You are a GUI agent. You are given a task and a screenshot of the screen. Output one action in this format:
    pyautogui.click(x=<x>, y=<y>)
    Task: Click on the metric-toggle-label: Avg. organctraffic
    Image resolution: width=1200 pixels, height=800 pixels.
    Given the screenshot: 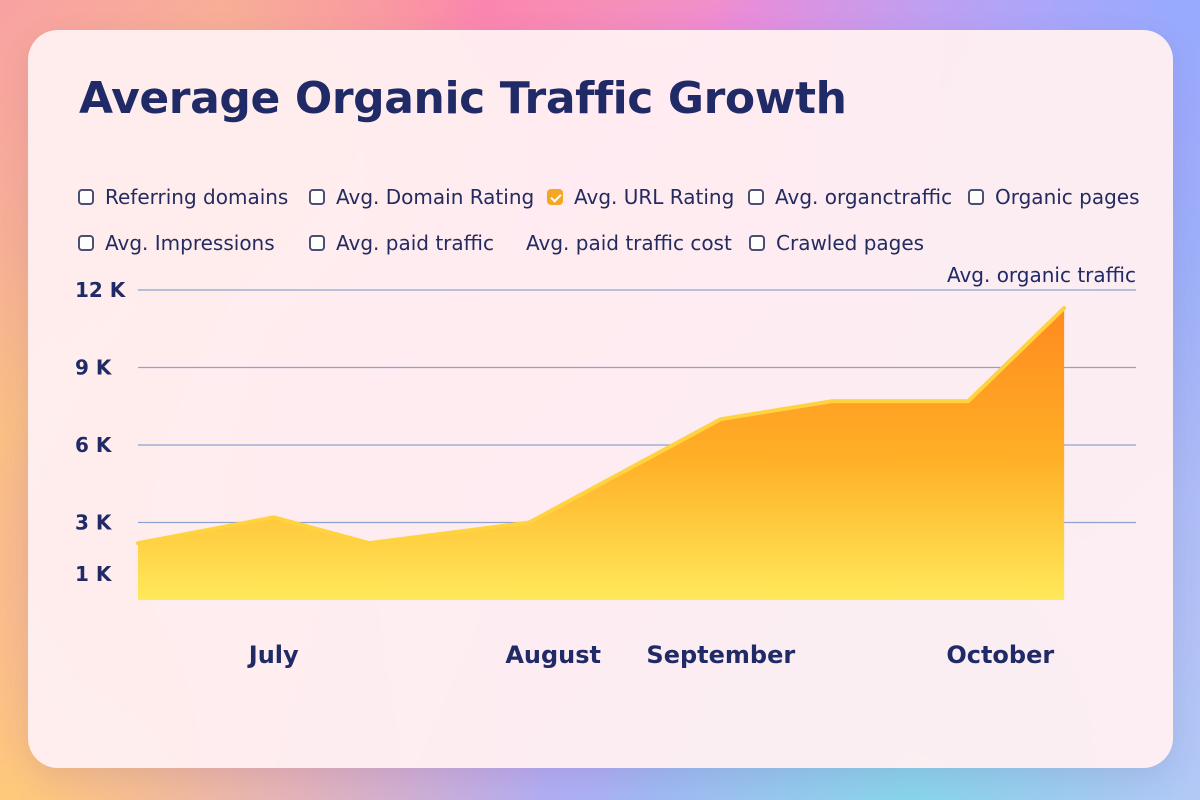 What is the action you would take?
    pyautogui.click(x=864, y=197)
    